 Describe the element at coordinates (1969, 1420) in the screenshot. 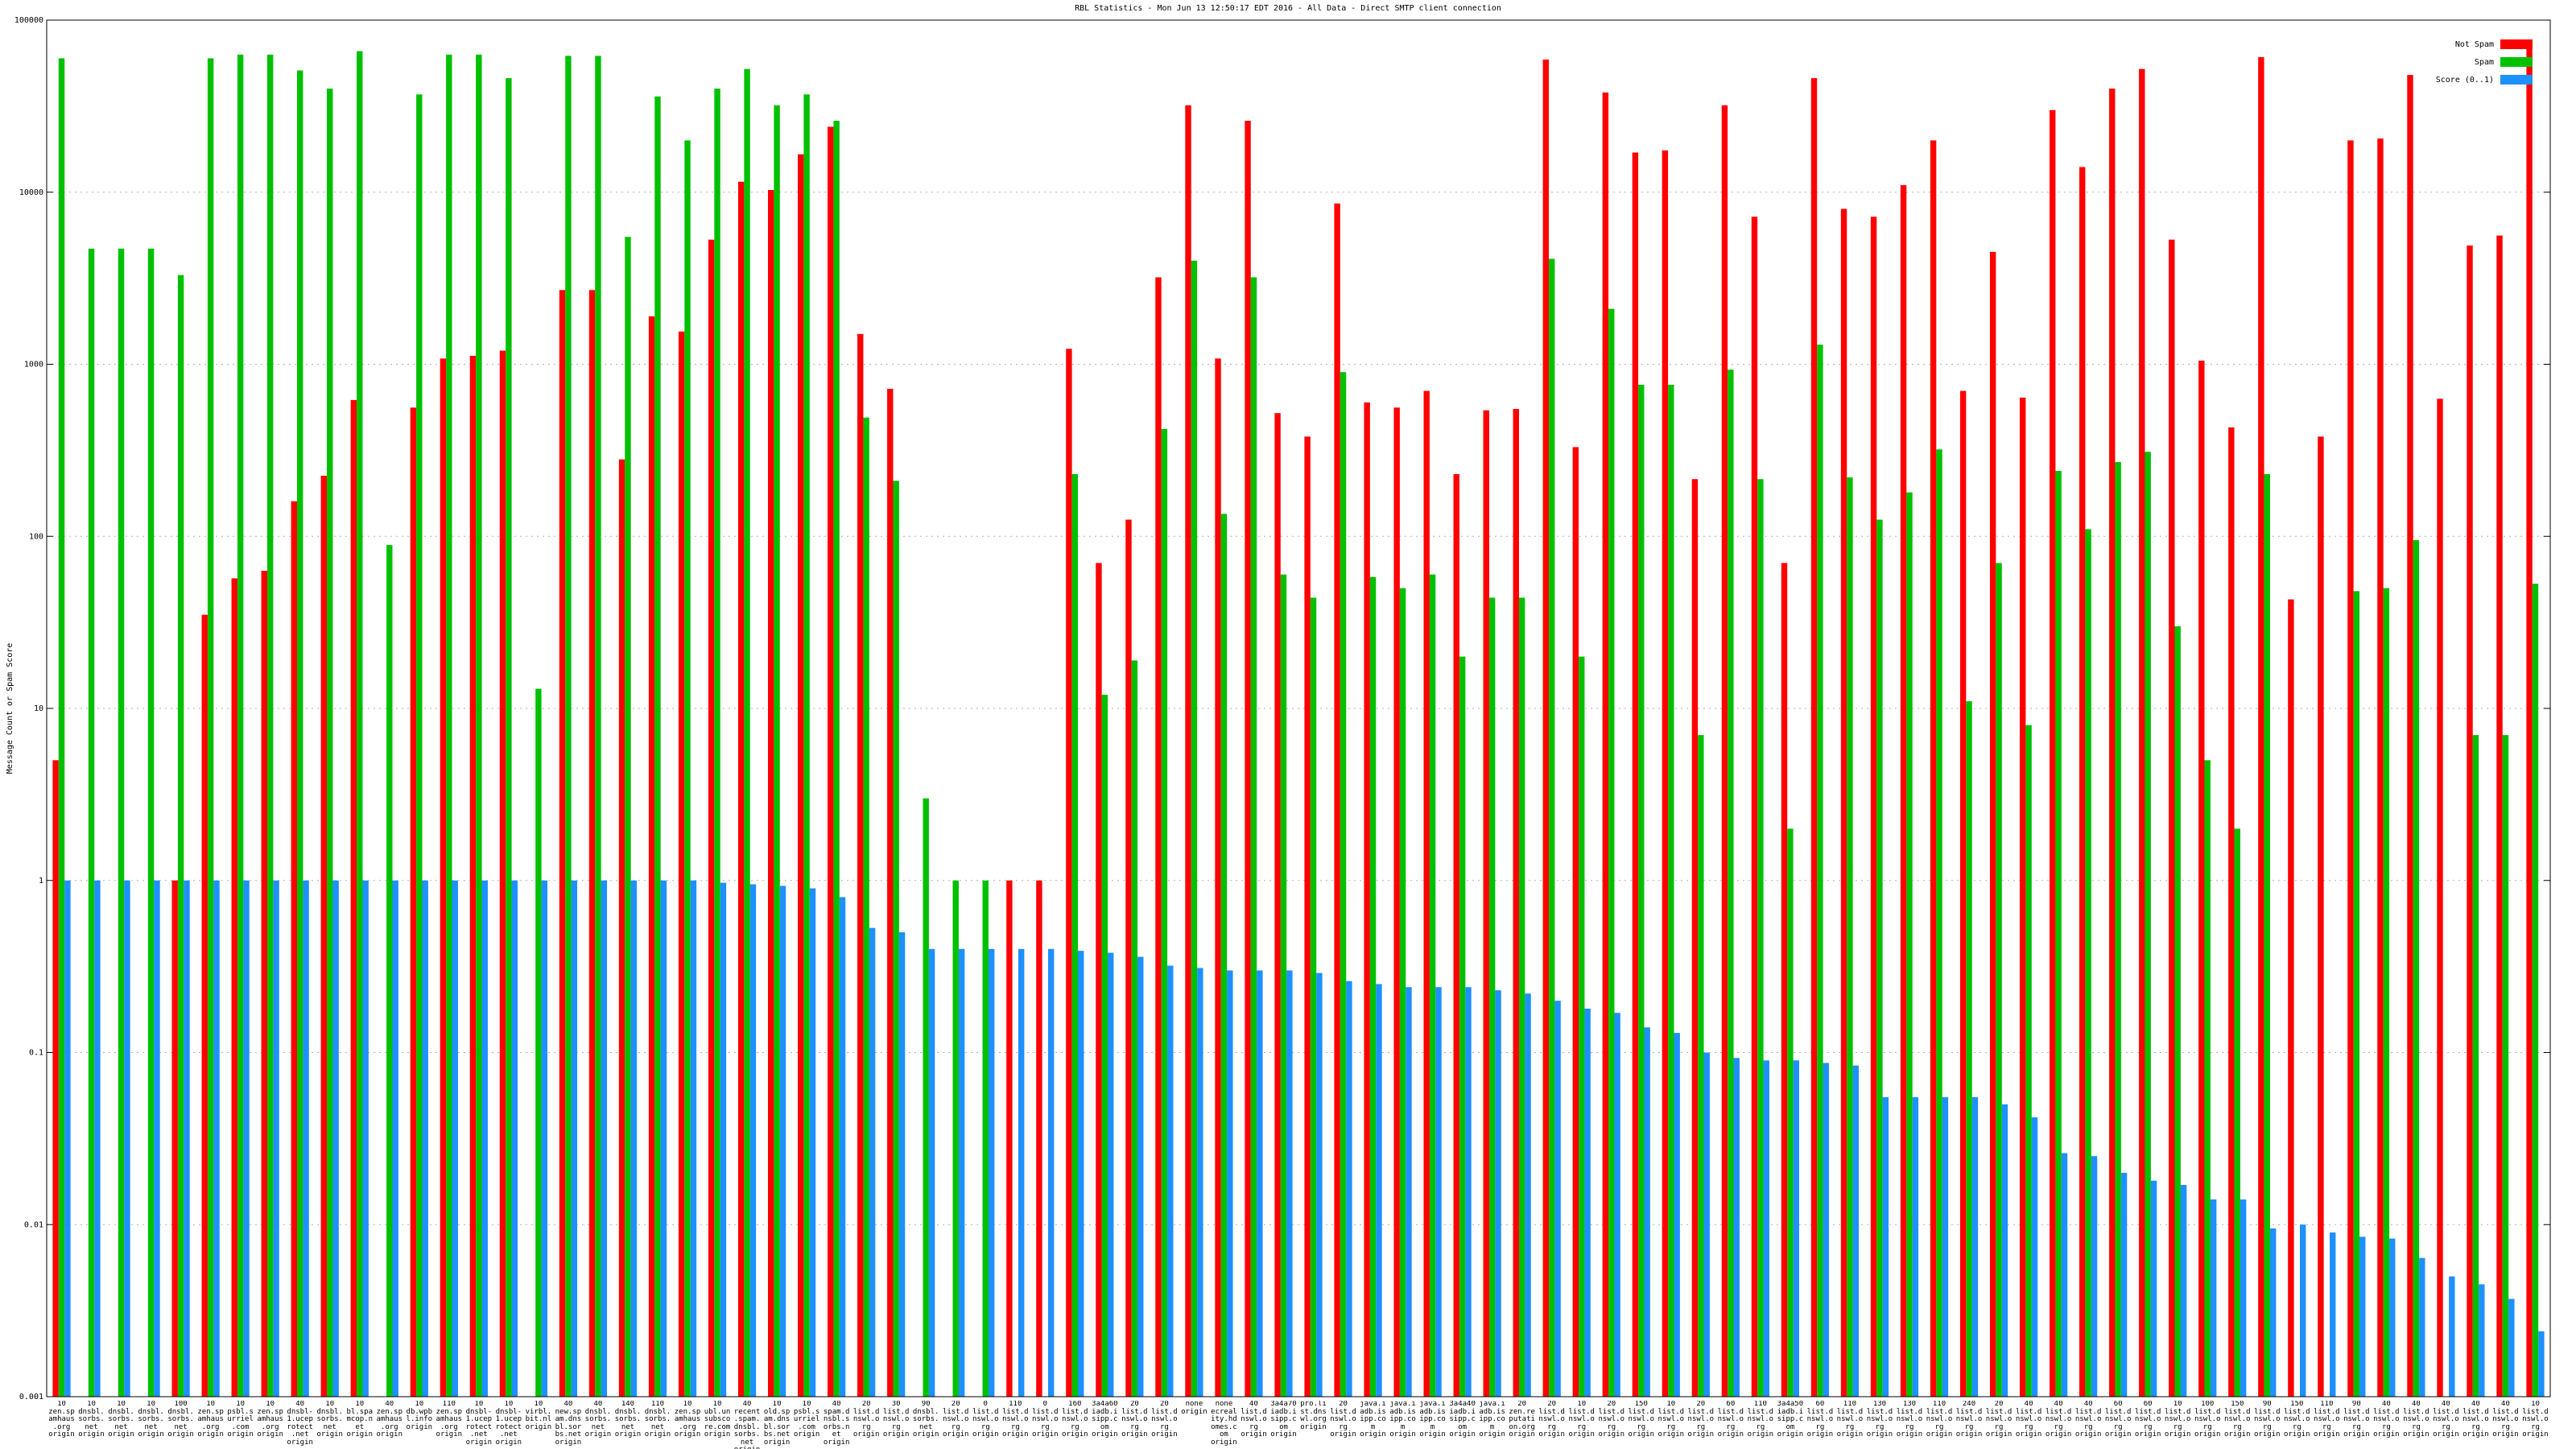

I see `x-tick-label: 240 list.dnswl.org origin` at that location.